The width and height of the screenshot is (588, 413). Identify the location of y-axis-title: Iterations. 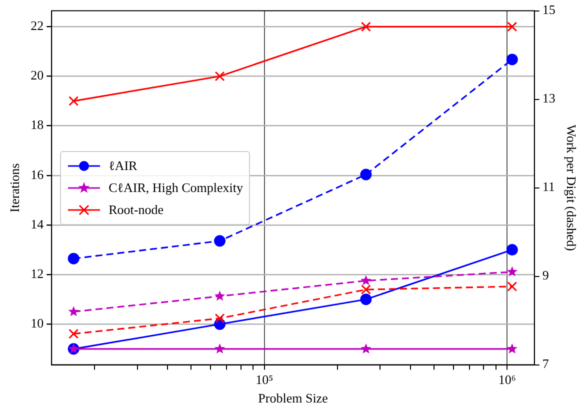
(14, 187).